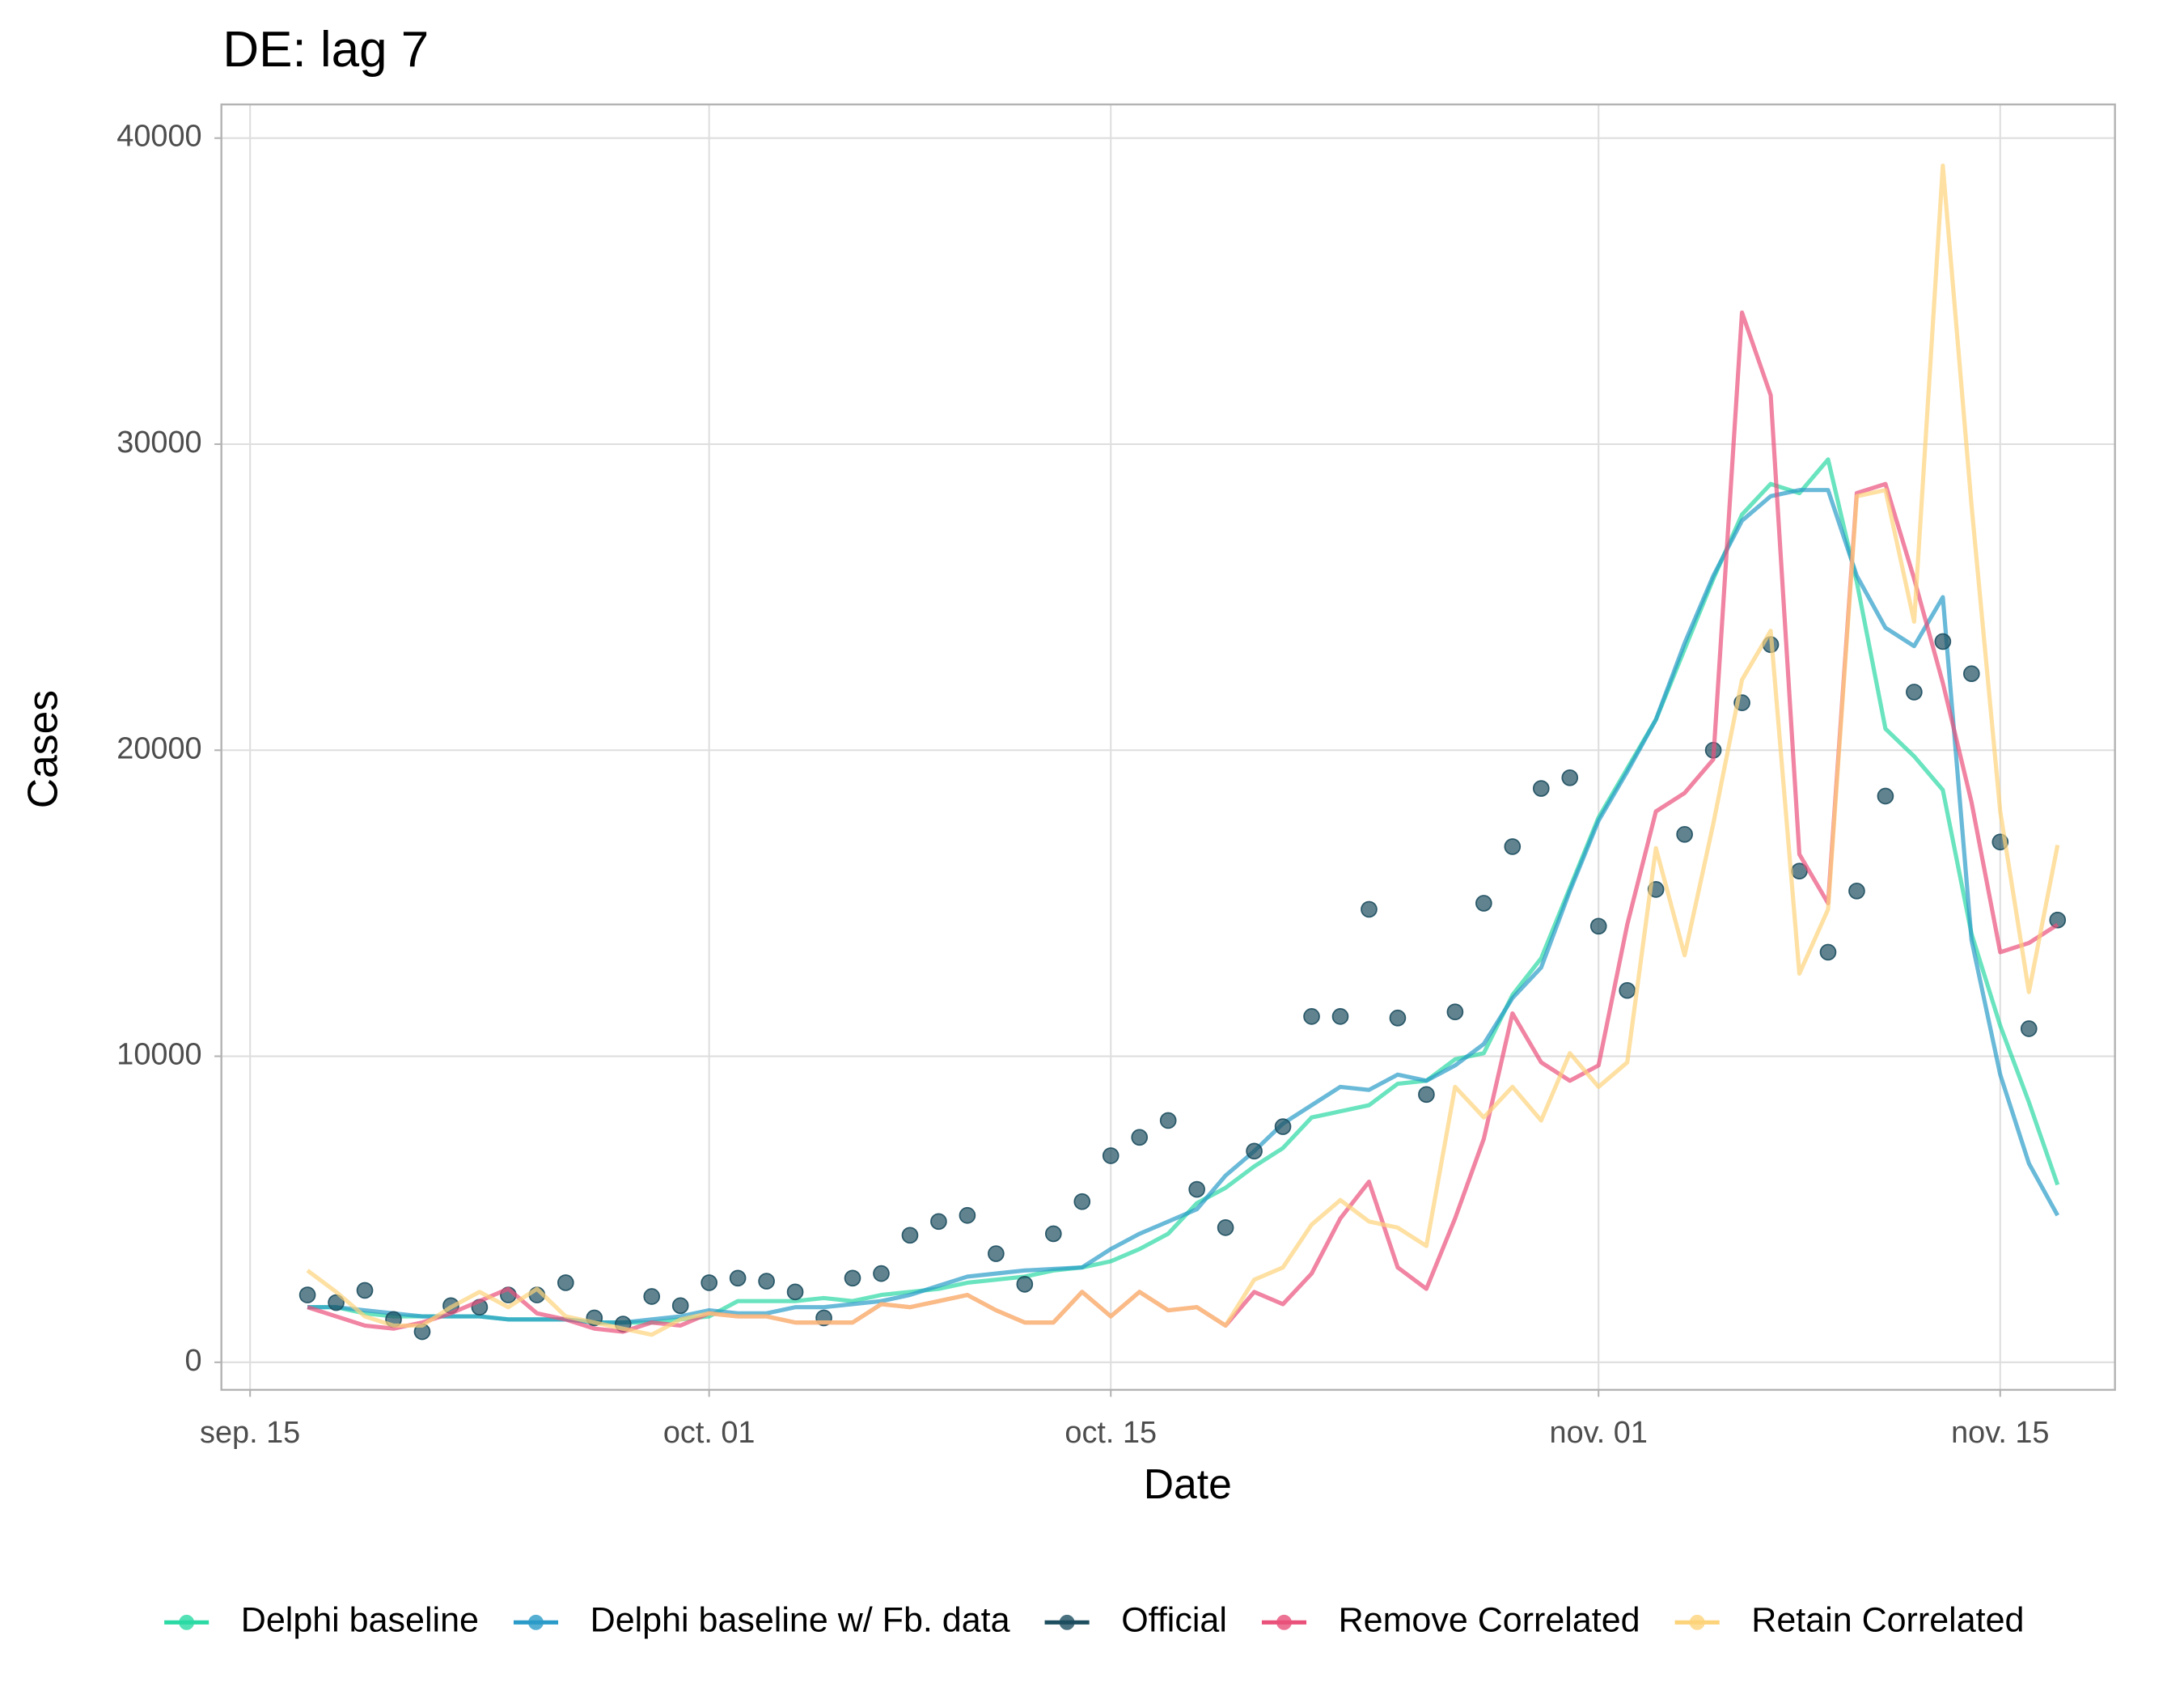 The height and width of the screenshot is (1699, 2184). What do you see at coordinates (800, 1620) in the screenshot?
I see `legend-label: Delphi baseline w/ Fb. data` at bounding box center [800, 1620].